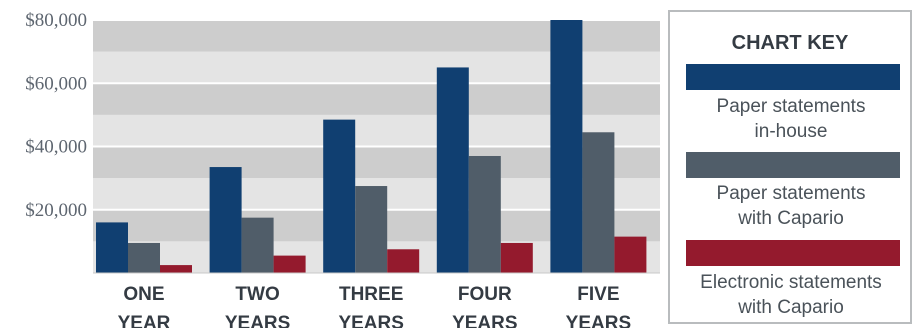  Describe the element at coordinates (56, 210) in the screenshot. I see `y-tick-label: $20,000` at that location.